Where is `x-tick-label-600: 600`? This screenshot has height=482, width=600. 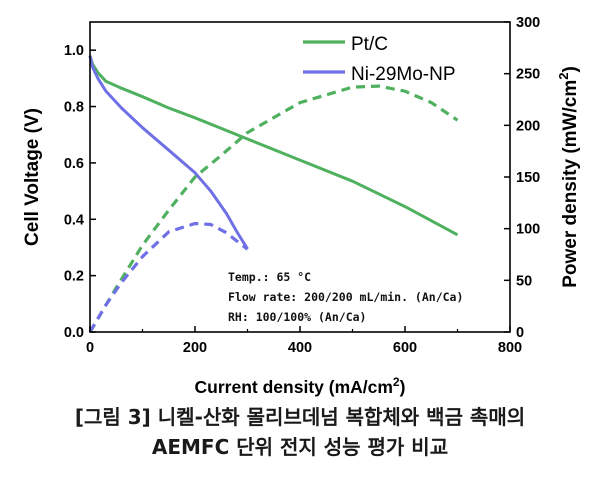
x-tick-label-600: 600 is located at coordinates (405, 348).